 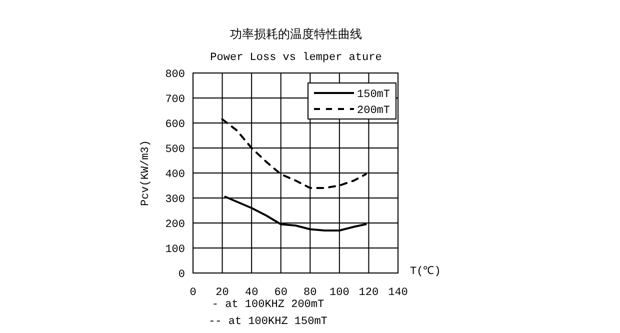 I want to click on y-tick: 800, so click(x=175, y=75).